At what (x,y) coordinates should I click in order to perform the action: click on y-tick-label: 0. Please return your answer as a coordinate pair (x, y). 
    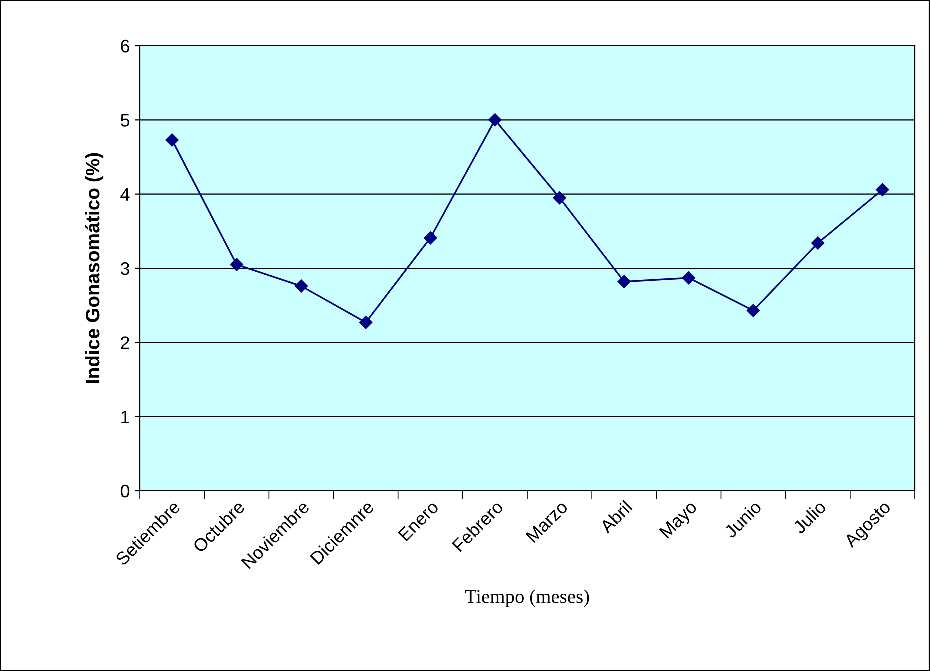
    Looking at the image, I should click on (125, 491).